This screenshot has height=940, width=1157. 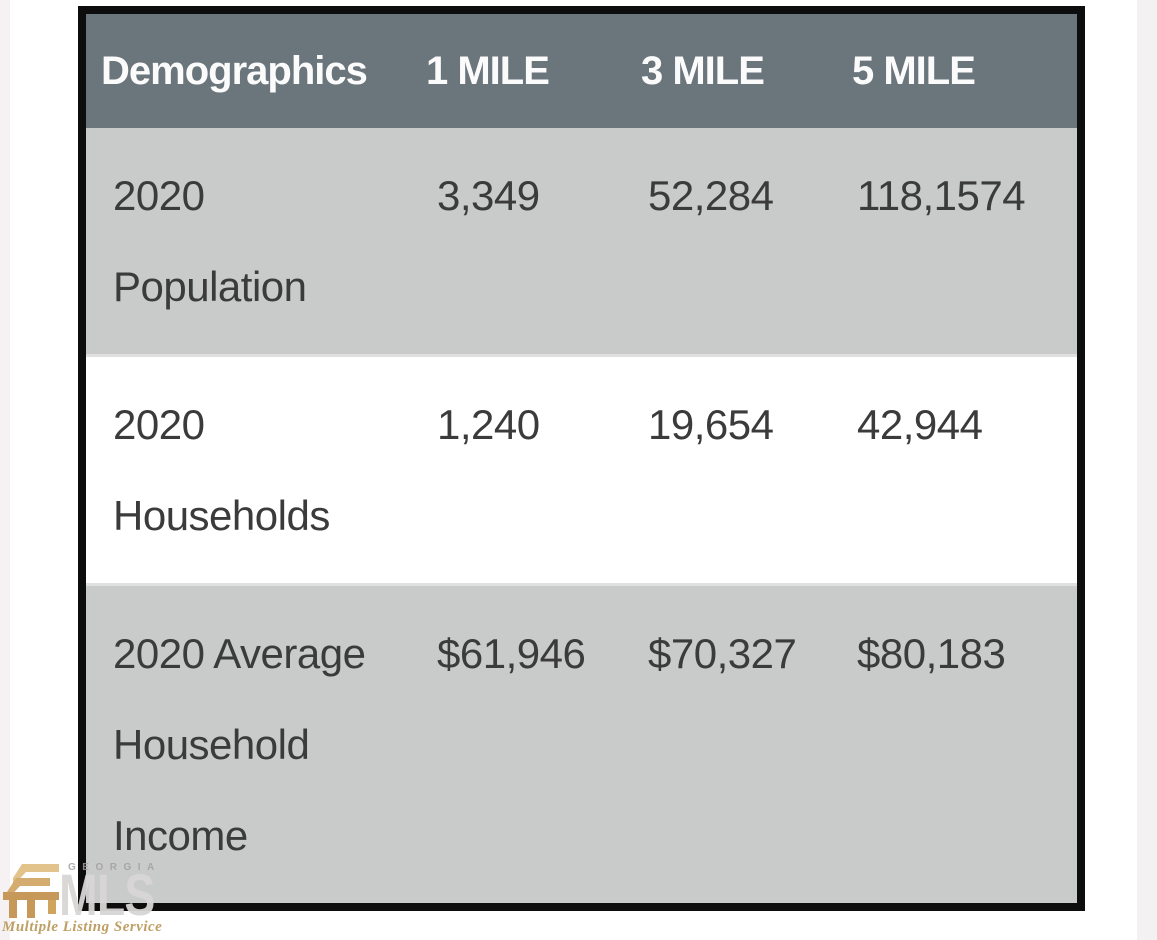 What do you see at coordinates (914, 70) in the screenshot?
I see `header-cell-5-mile: 5 MILE` at bounding box center [914, 70].